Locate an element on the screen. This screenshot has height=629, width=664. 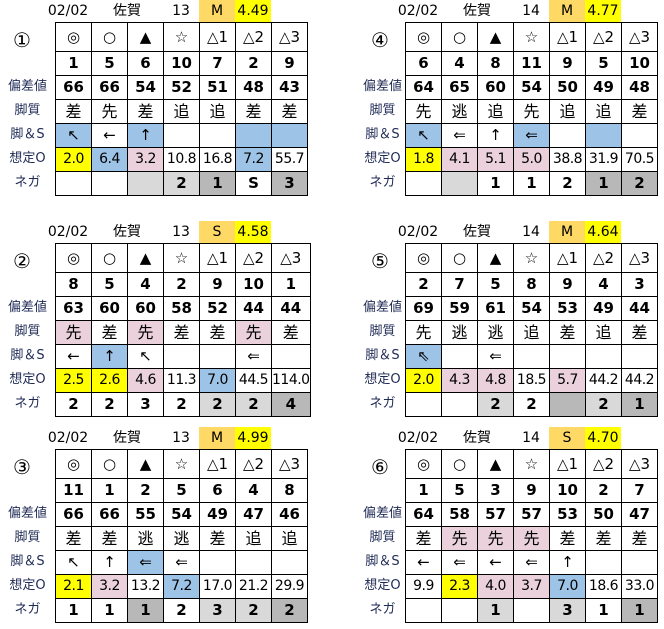
trend-arrow-row: ↖ ⇐ ↑ ⇐ is located at coordinates (531, 135).